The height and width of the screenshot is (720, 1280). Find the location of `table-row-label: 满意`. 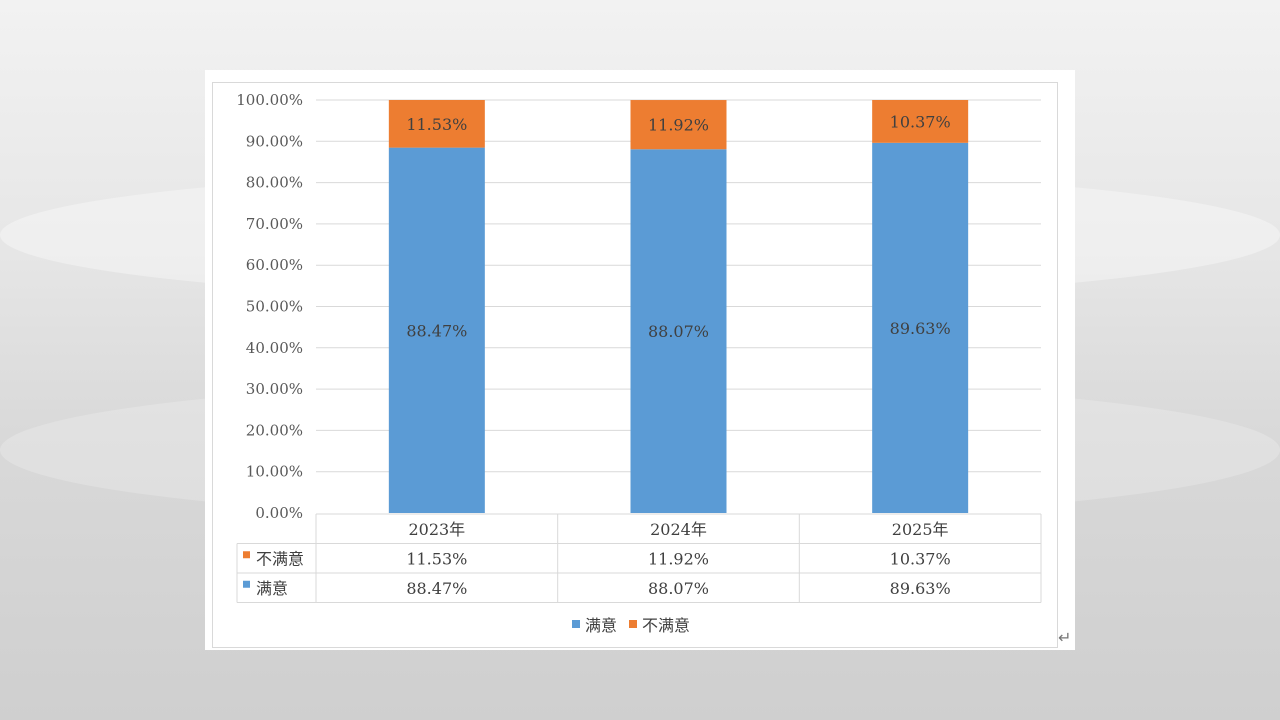

table-row-label: 满意 is located at coordinates (272, 588).